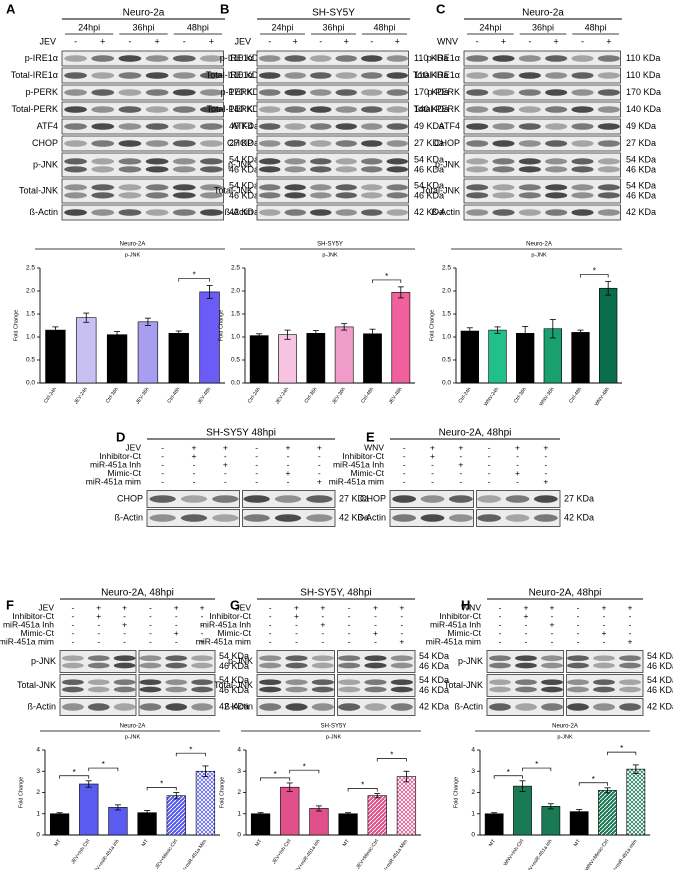  Describe the element at coordinates (643, 75) in the screenshot. I see `size-label: 110 KDa` at that location.